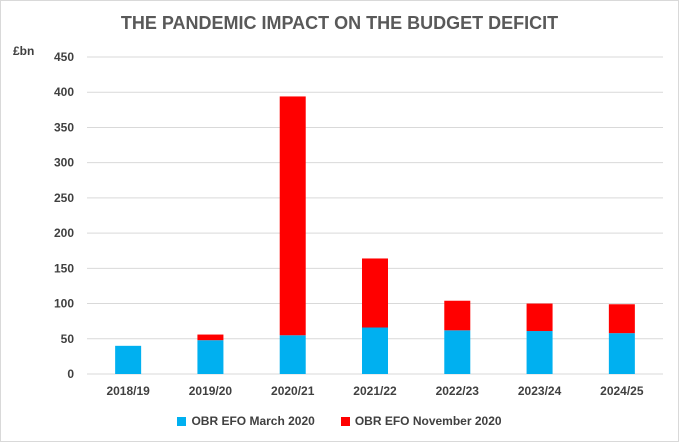 The width and height of the screenshot is (679, 442). Describe the element at coordinates (64, 233) in the screenshot. I see `y-tick-label: 200` at that location.